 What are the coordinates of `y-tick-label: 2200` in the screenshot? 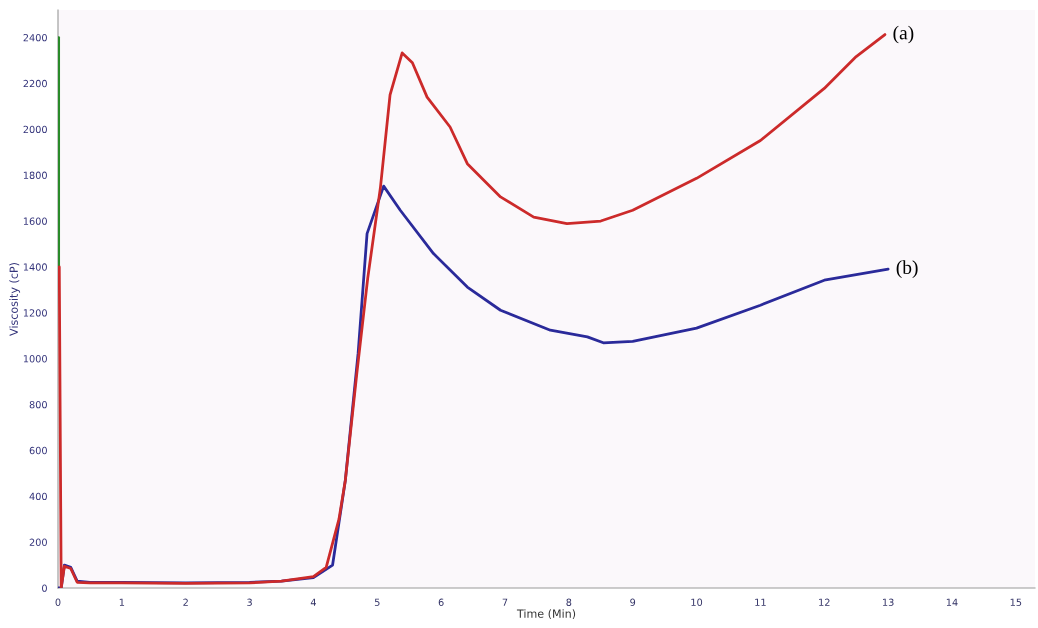 It's located at (35, 83).